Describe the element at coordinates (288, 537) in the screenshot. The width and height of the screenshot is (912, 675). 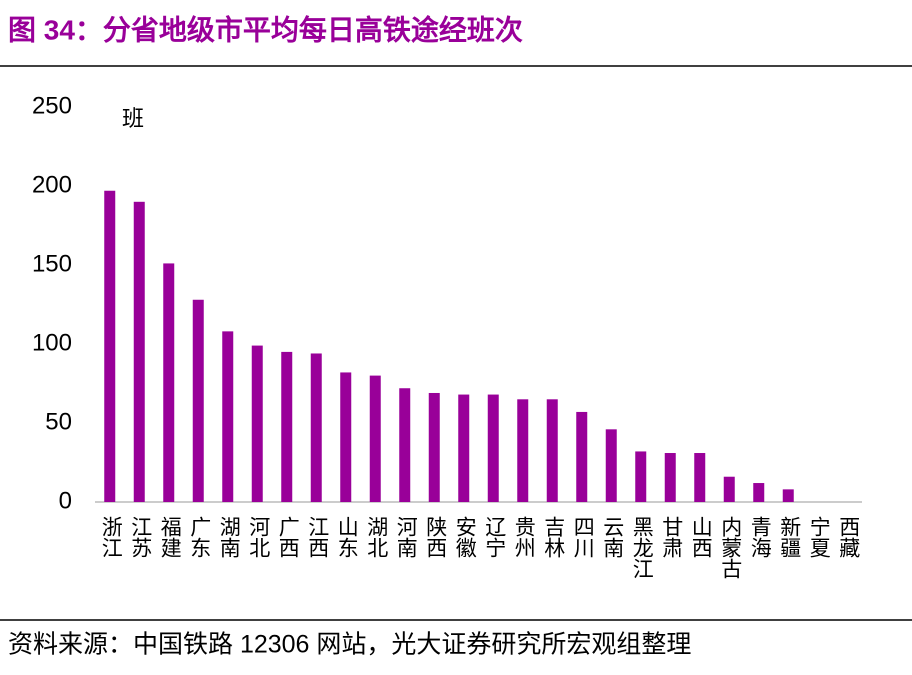
I see `x-tick-label: 广西` at that location.